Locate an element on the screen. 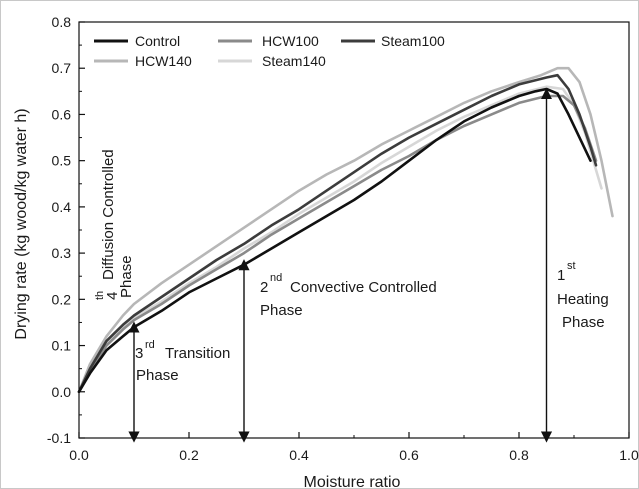 The width and height of the screenshot is (639, 489). y-tick-label: 0.2 is located at coordinates (62, 299).